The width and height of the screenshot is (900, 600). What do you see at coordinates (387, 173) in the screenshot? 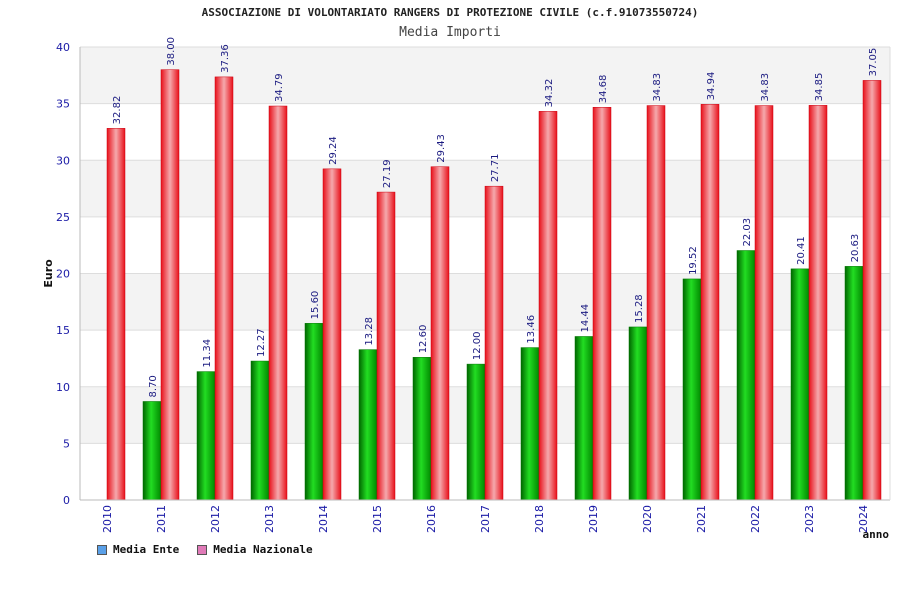
I see `data-label: 27.19` at bounding box center [387, 173].